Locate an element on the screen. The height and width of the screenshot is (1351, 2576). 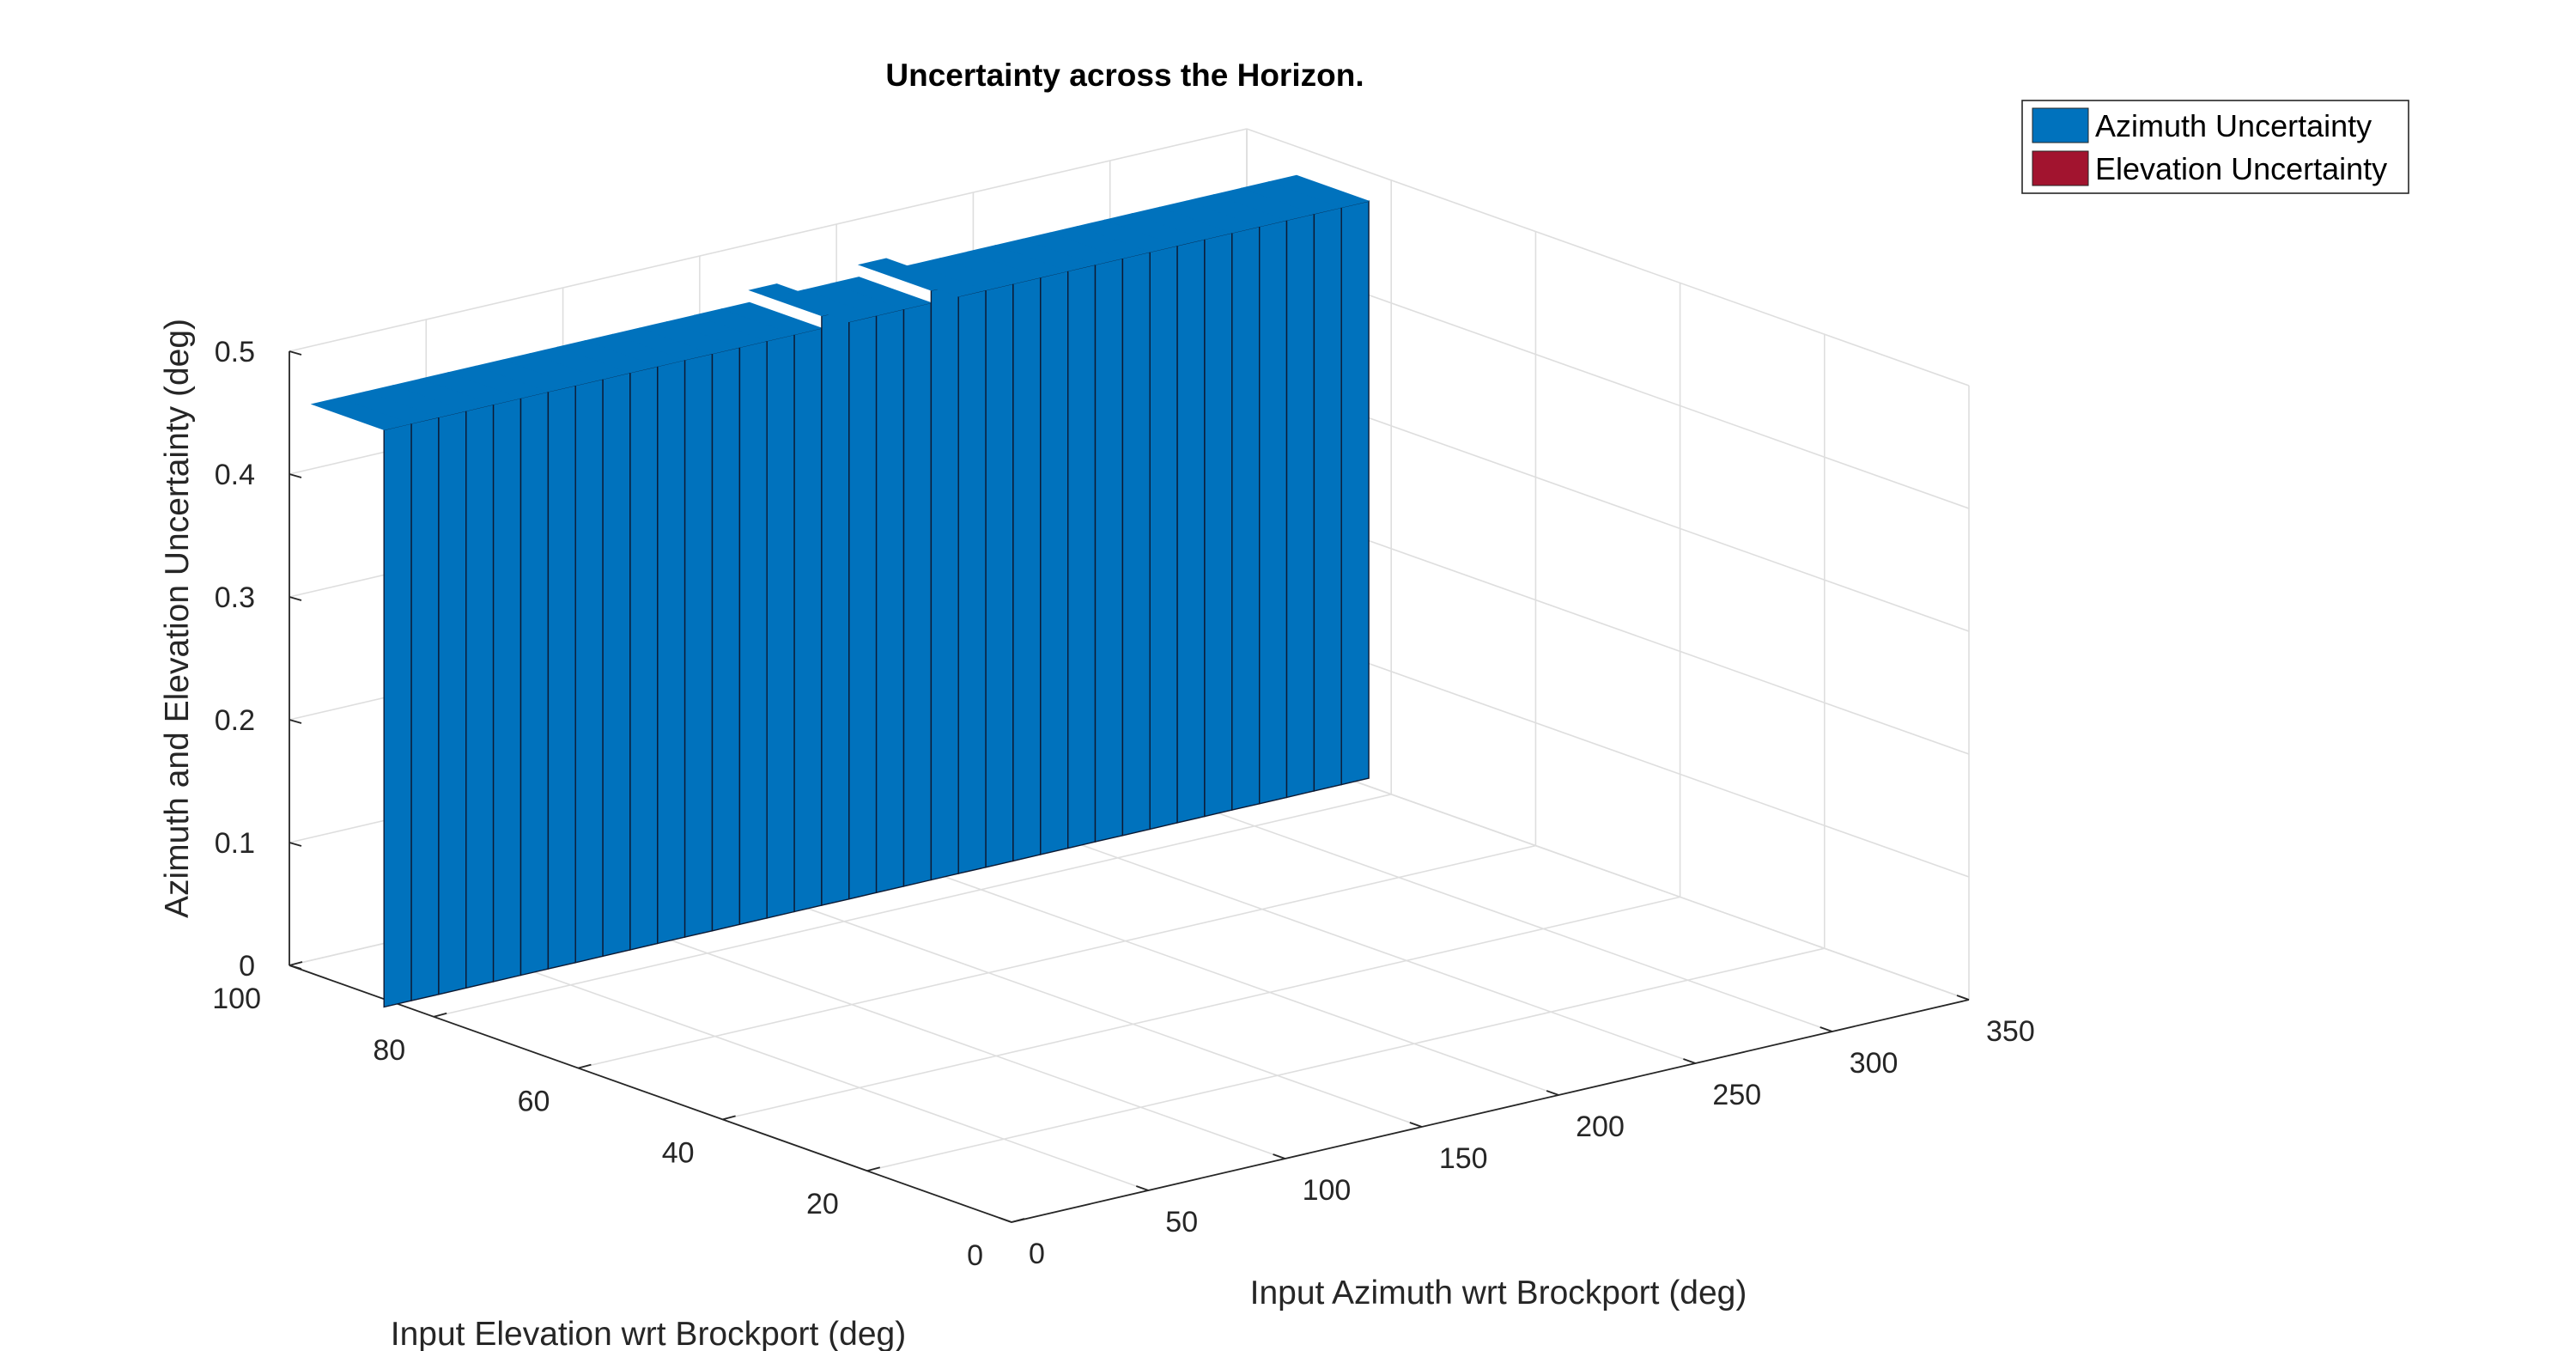
z-tick-label: 0.5 is located at coordinates (235, 352).